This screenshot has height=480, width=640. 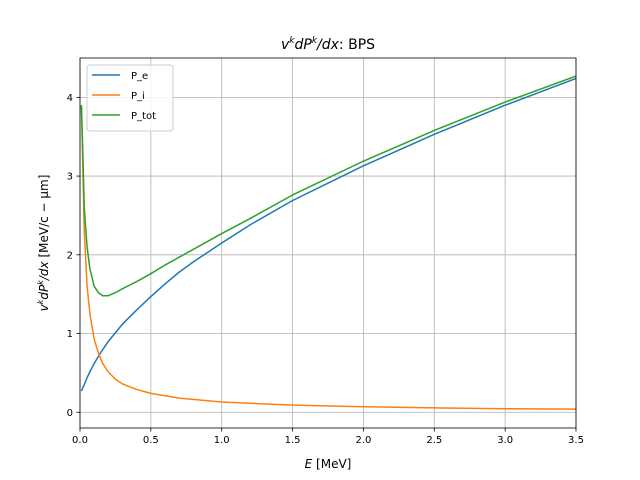 What do you see at coordinates (434, 440) in the screenshot?
I see `x-tick-label: 2.5` at bounding box center [434, 440].